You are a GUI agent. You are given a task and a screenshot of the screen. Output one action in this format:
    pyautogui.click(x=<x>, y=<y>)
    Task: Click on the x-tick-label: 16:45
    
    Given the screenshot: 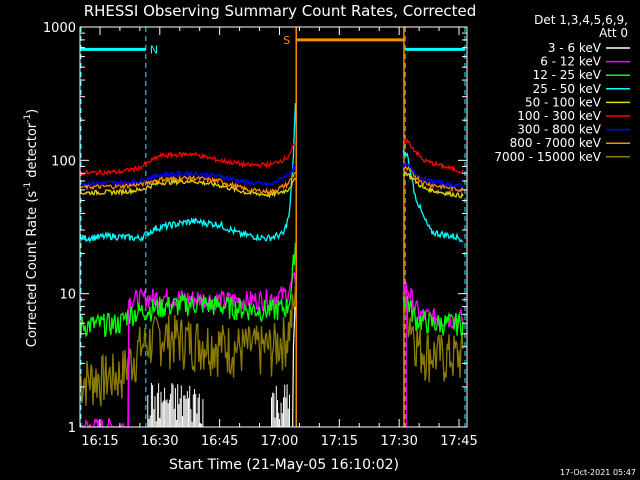 What is the action you would take?
    pyautogui.click(x=219, y=441)
    